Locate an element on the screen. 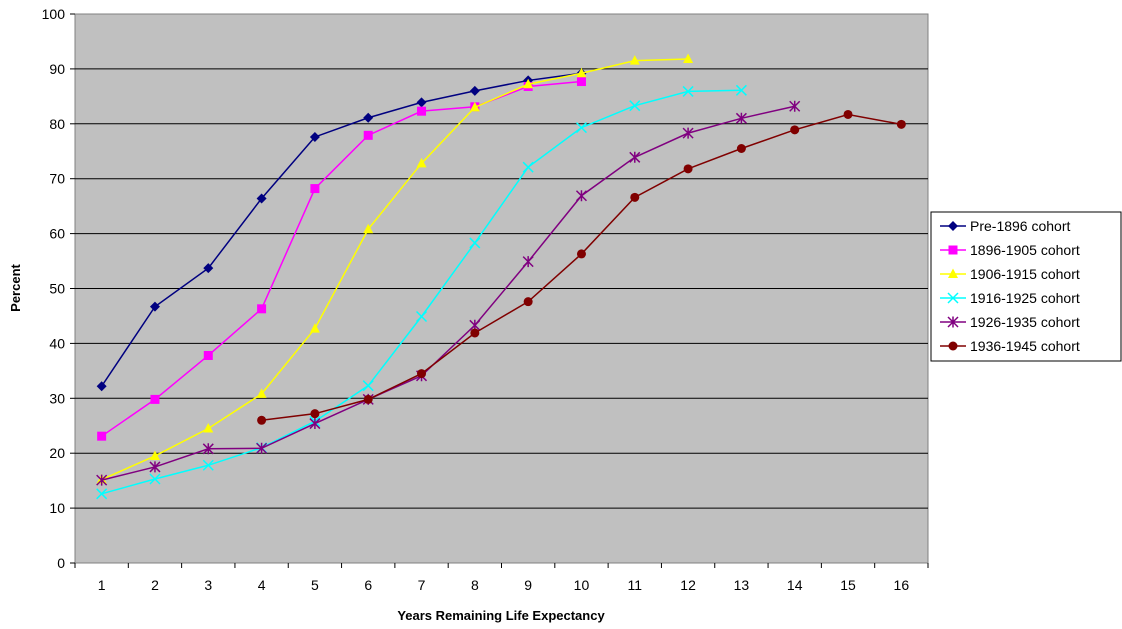  x-tick-label: 15 is located at coordinates (848, 585).